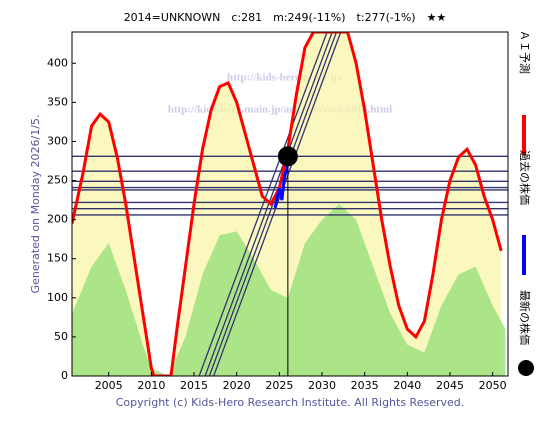  I want to click on legend-label: 過去の株価, so click(525, 177).